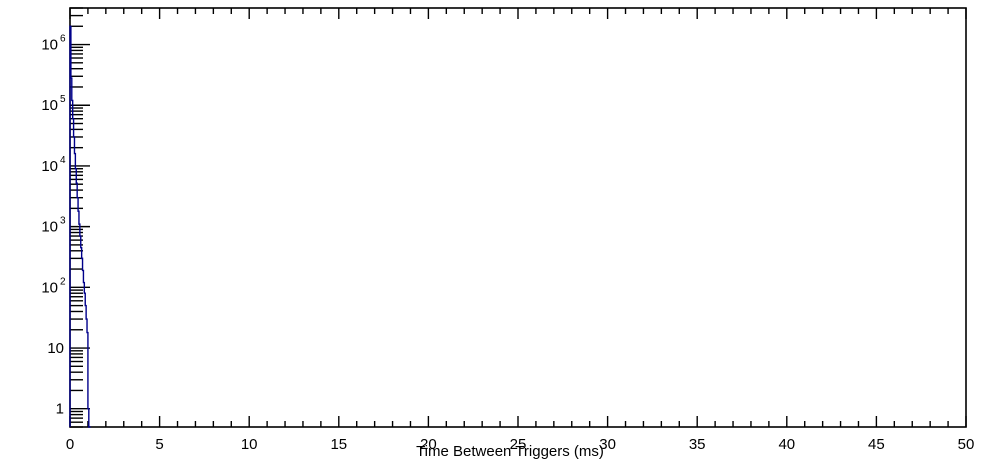 This screenshot has width=996, height=472. I want to click on y-tick-label: 1, so click(60, 409).